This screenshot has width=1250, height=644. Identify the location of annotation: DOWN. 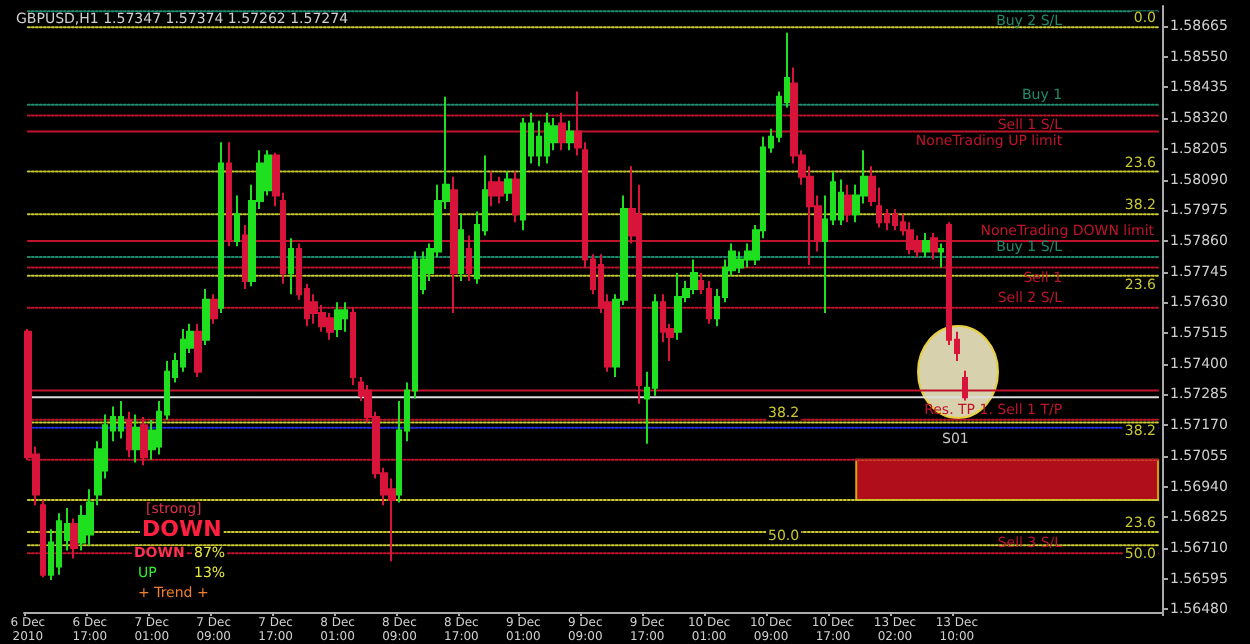
(182, 529).